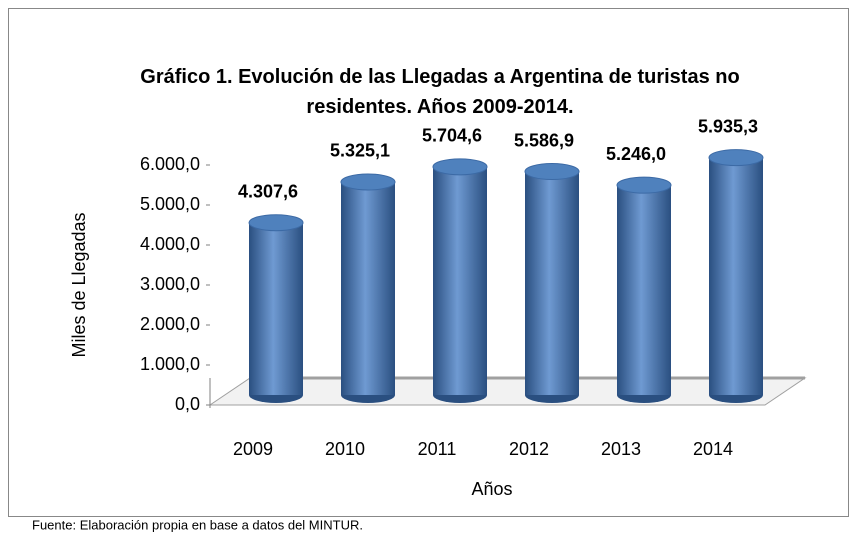 Image resolution: width=852 pixels, height=538 pixels. Describe the element at coordinates (170, 284) in the screenshot. I see `y-tick-label: 3.000,0` at that location.